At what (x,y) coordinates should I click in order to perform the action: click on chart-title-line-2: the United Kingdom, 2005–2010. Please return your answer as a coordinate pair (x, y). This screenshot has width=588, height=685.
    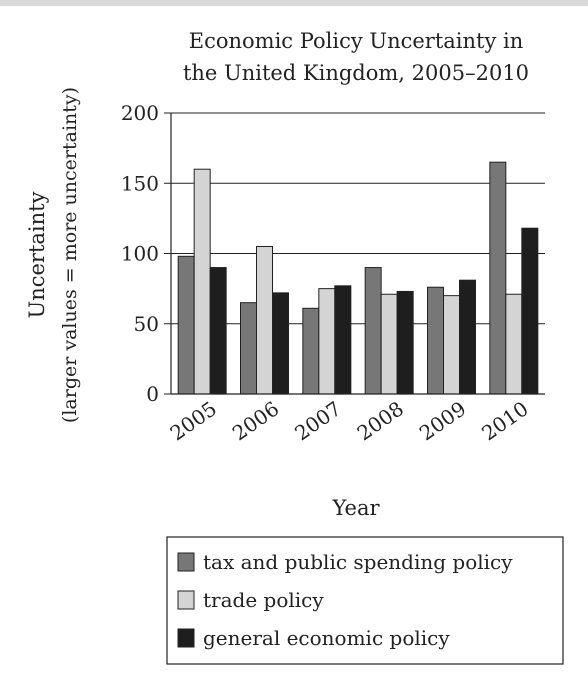
    Looking at the image, I should click on (356, 73).